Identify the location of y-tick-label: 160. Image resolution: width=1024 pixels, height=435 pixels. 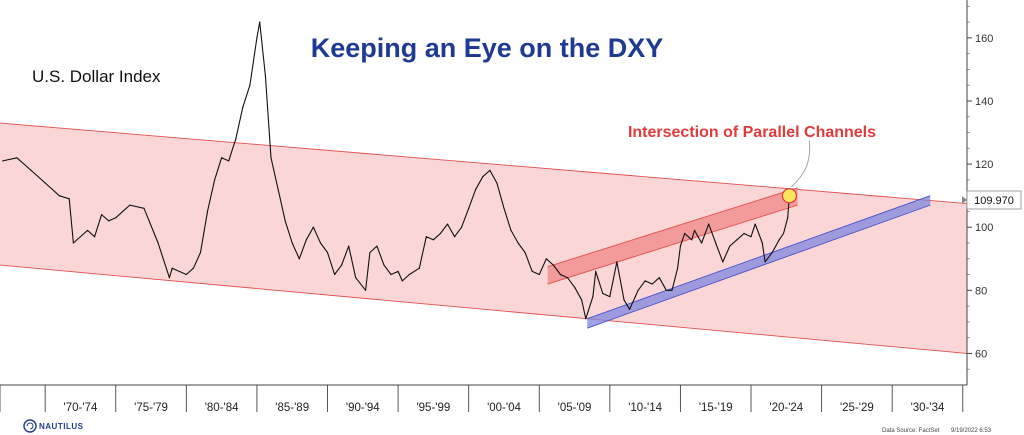
(984, 39).